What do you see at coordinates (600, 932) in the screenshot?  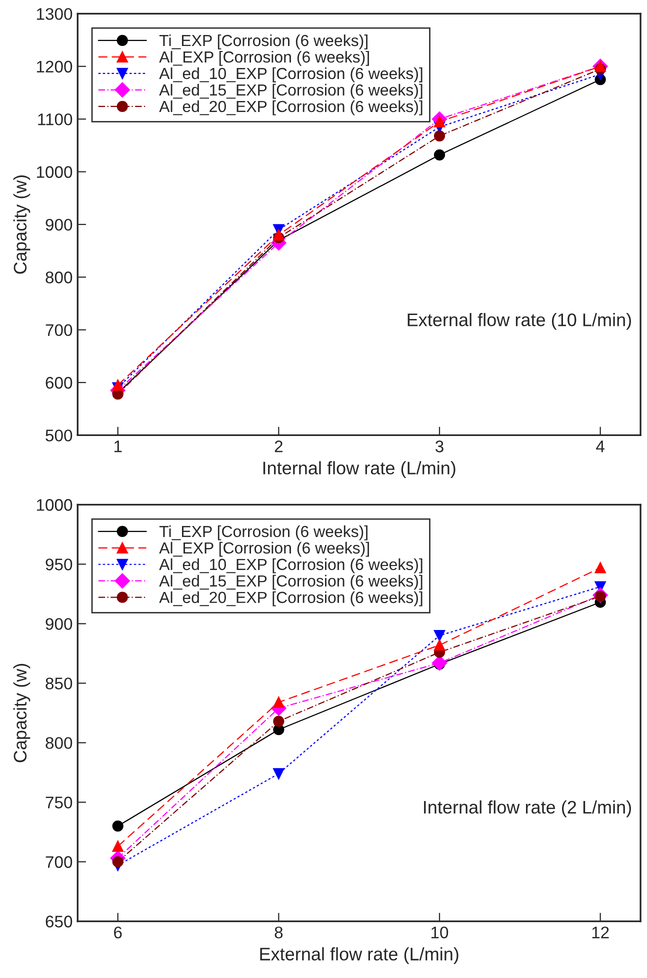 I see `x-tick-label: 12` at bounding box center [600, 932].